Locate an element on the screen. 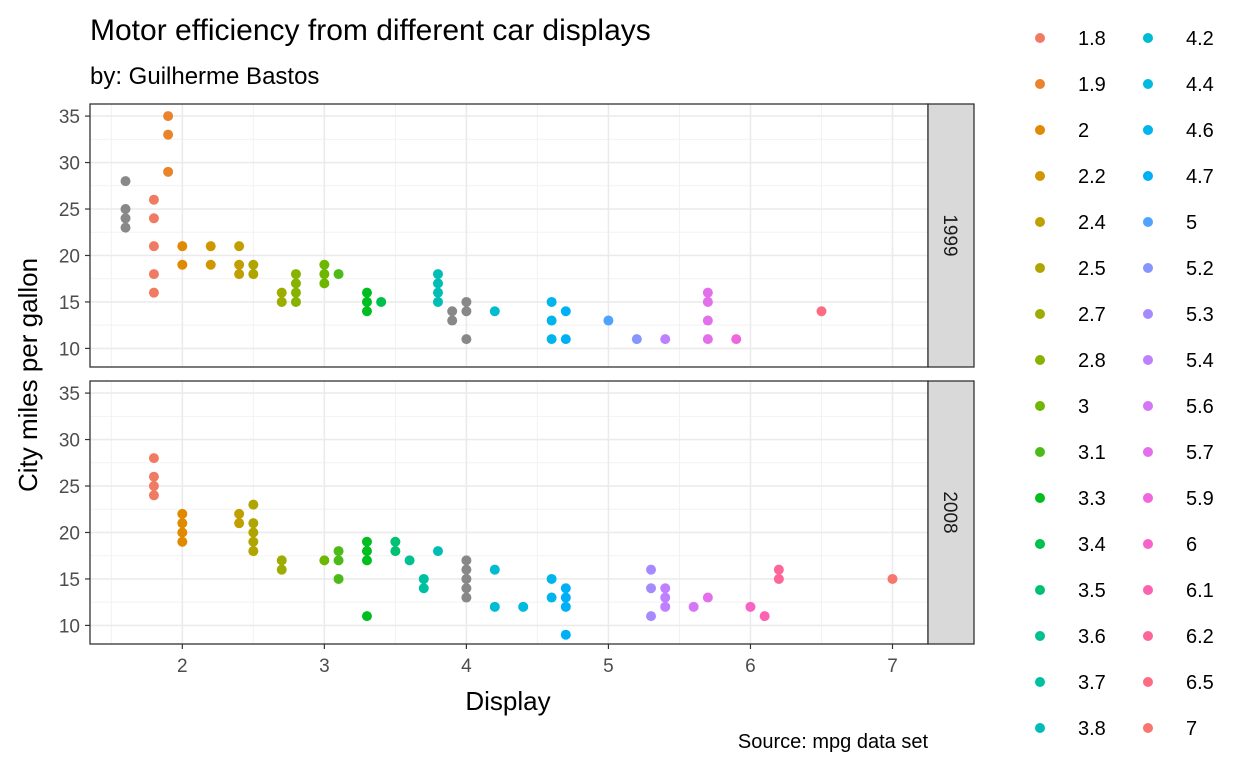 This screenshot has height=768, width=1248. legend-label: 5.6 is located at coordinates (1200, 407).